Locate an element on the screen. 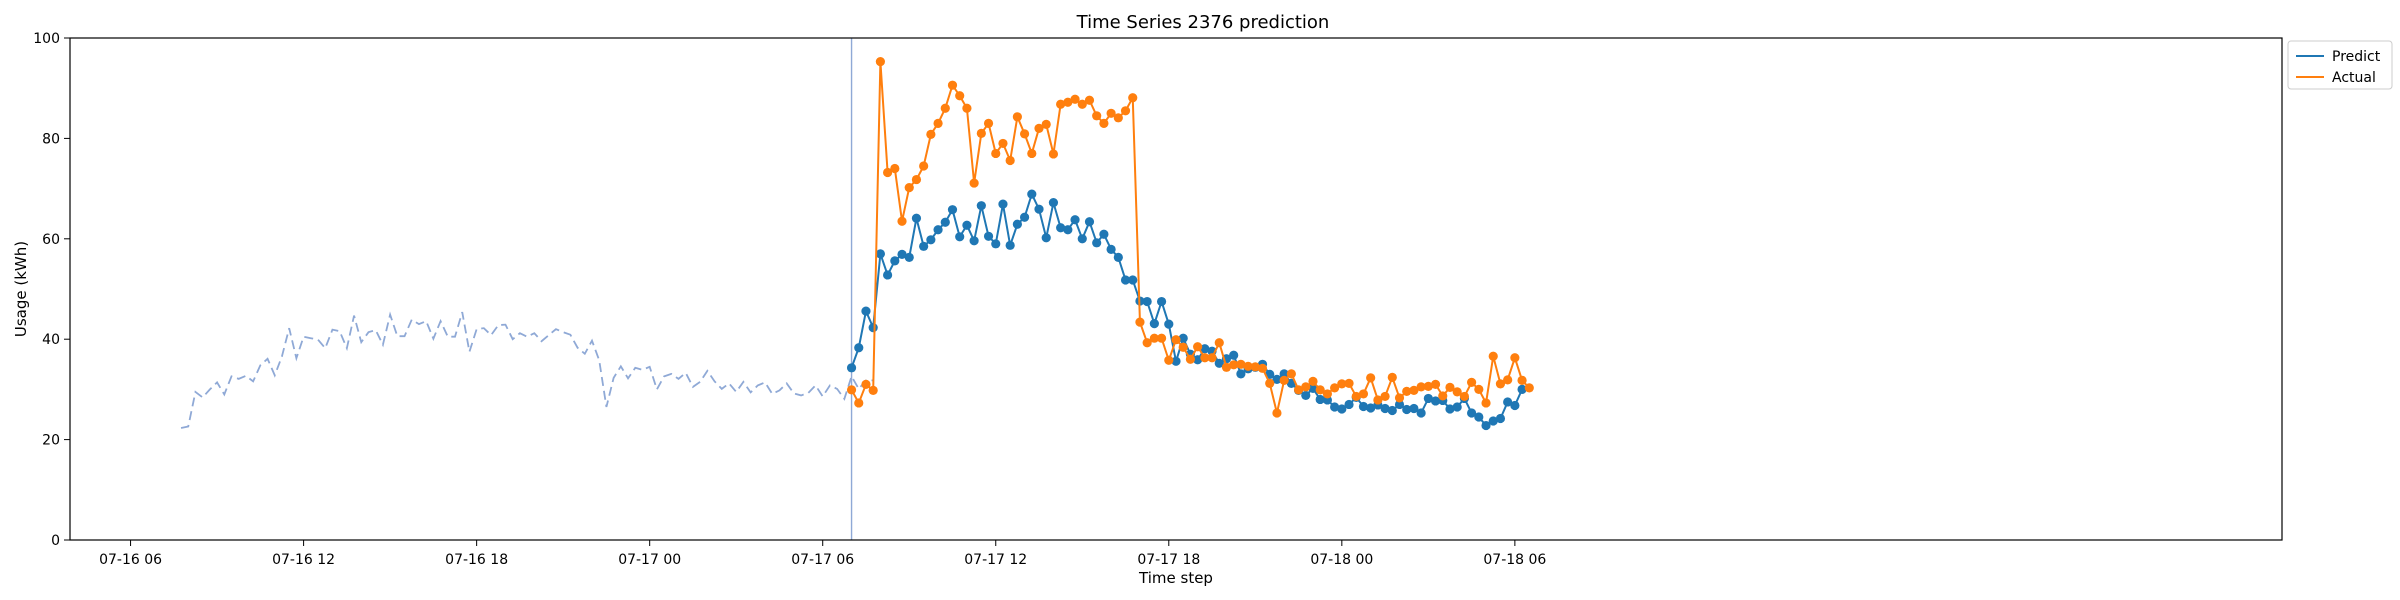 This screenshot has width=2400, height=600. legend-label-actual: Actual is located at coordinates (2354, 78).